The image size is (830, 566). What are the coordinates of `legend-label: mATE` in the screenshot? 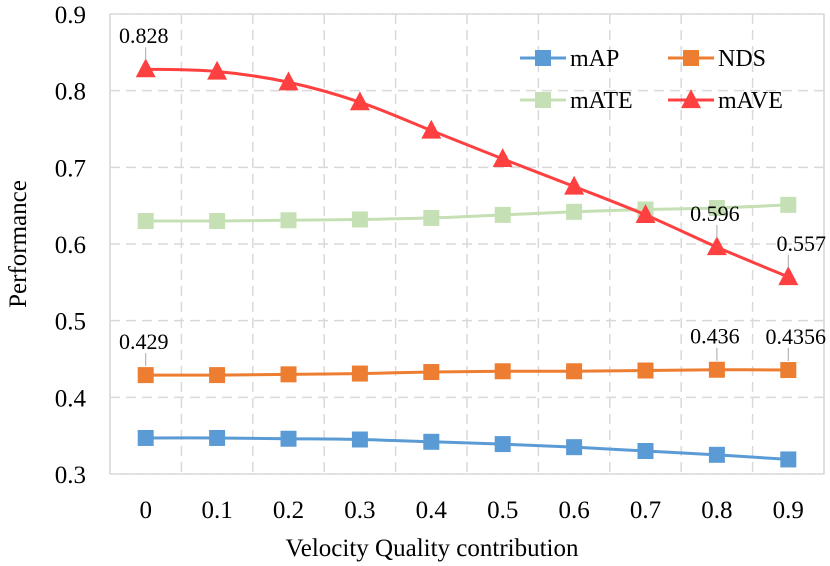 It's located at (601, 101).